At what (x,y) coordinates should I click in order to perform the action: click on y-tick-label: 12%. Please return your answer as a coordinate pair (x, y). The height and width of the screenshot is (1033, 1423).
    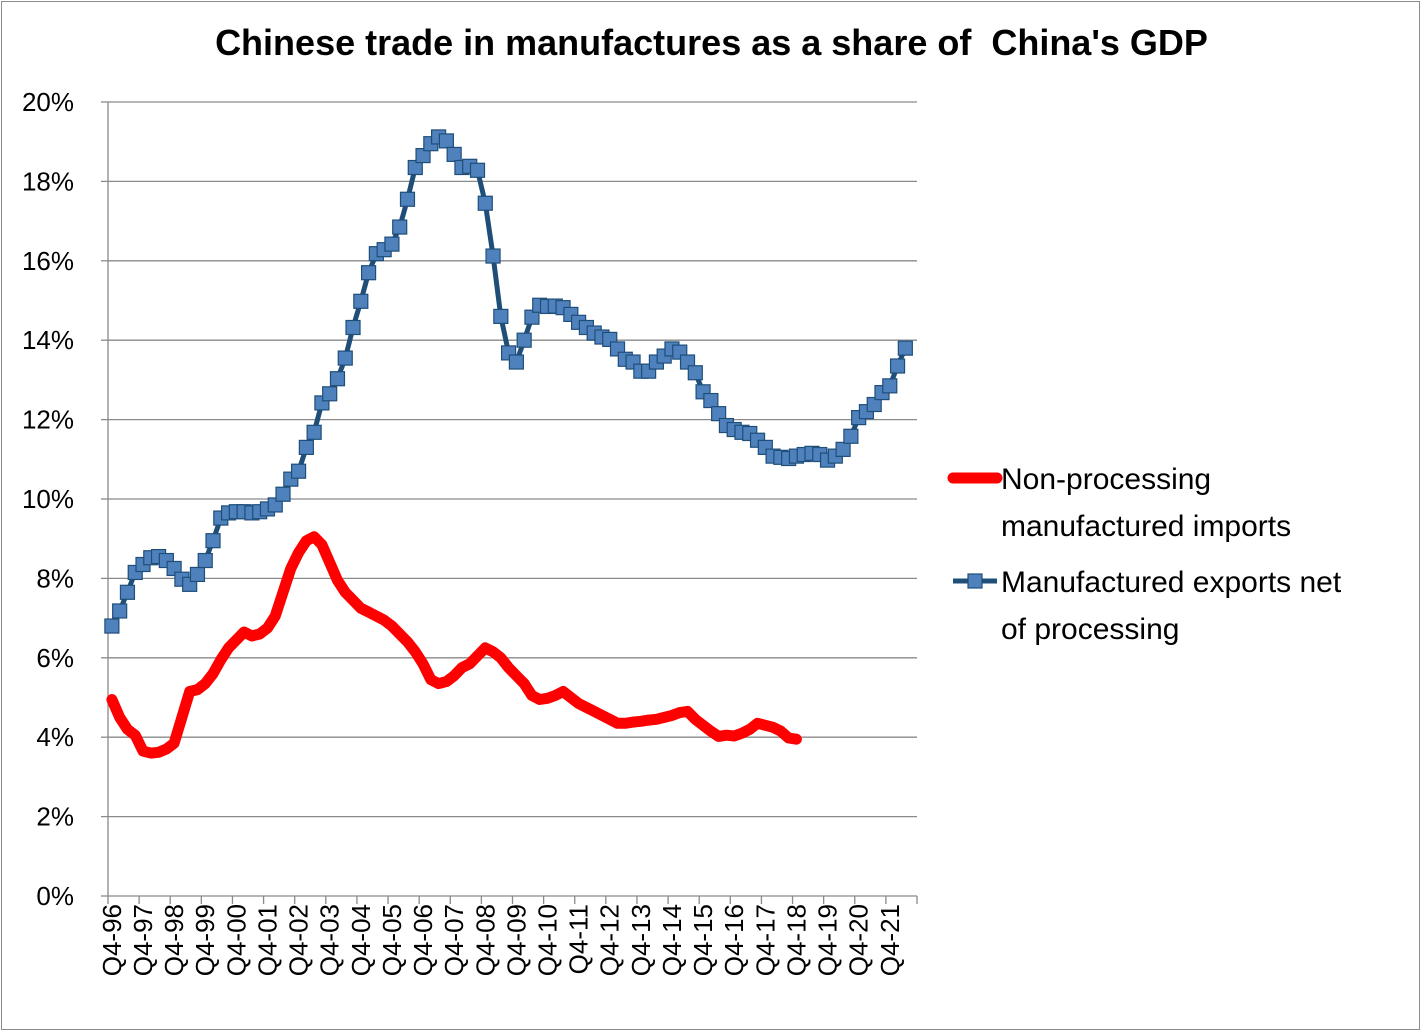
    Looking at the image, I should click on (48, 420).